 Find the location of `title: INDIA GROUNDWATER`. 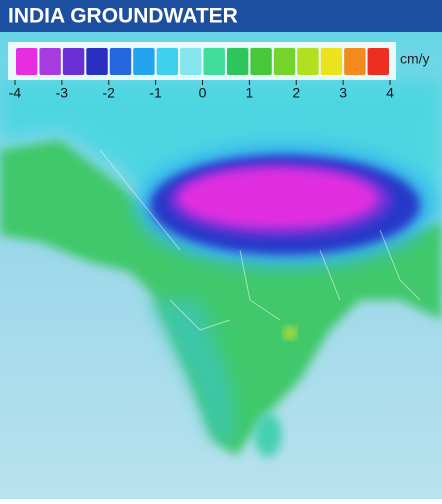

title: INDIA GROUNDWATER is located at coordinates (123, 16).